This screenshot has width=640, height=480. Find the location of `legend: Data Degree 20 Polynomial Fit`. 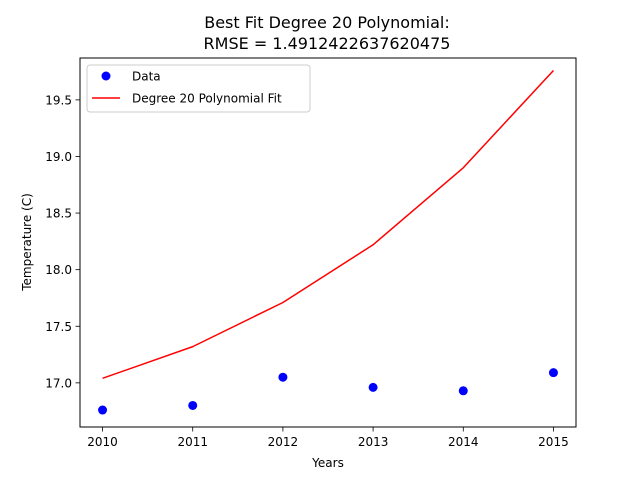

legend: Data Degree 20 Polynomial Fit is located at coordinates (198, 88).